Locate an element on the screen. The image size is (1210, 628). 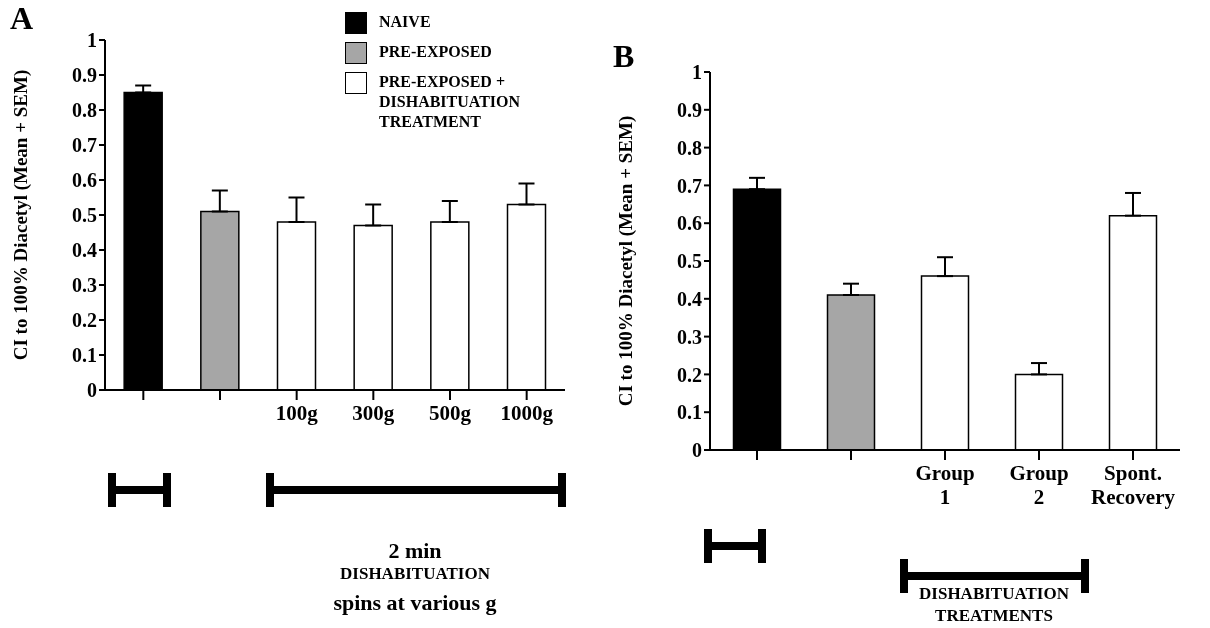
chart-title: A is located at coordinates (22, 18).